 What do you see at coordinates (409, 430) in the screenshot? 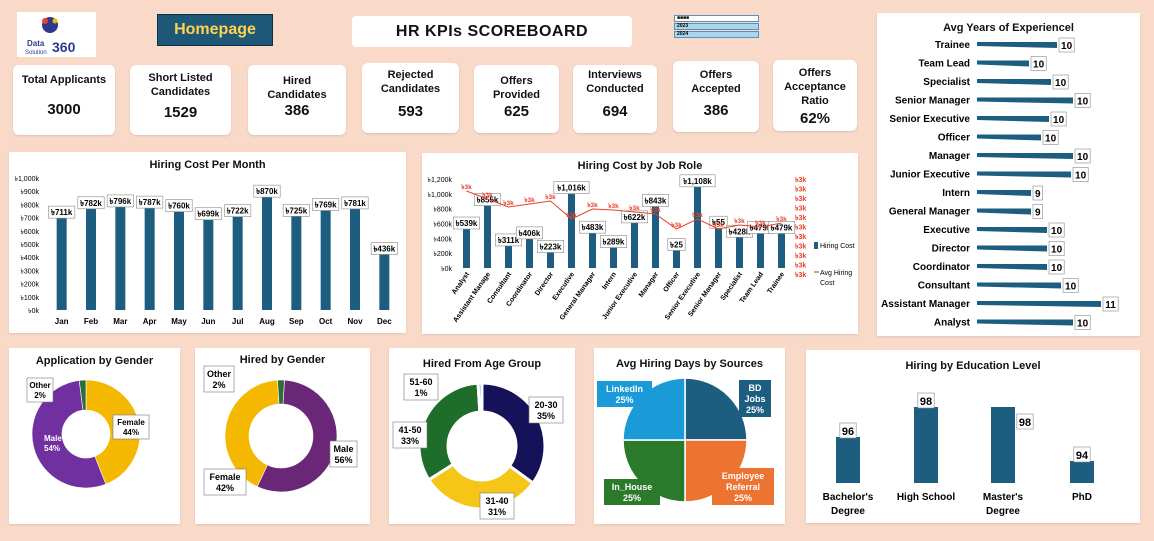
I see `data-label: 41-50` at bounding box center [409, 430].